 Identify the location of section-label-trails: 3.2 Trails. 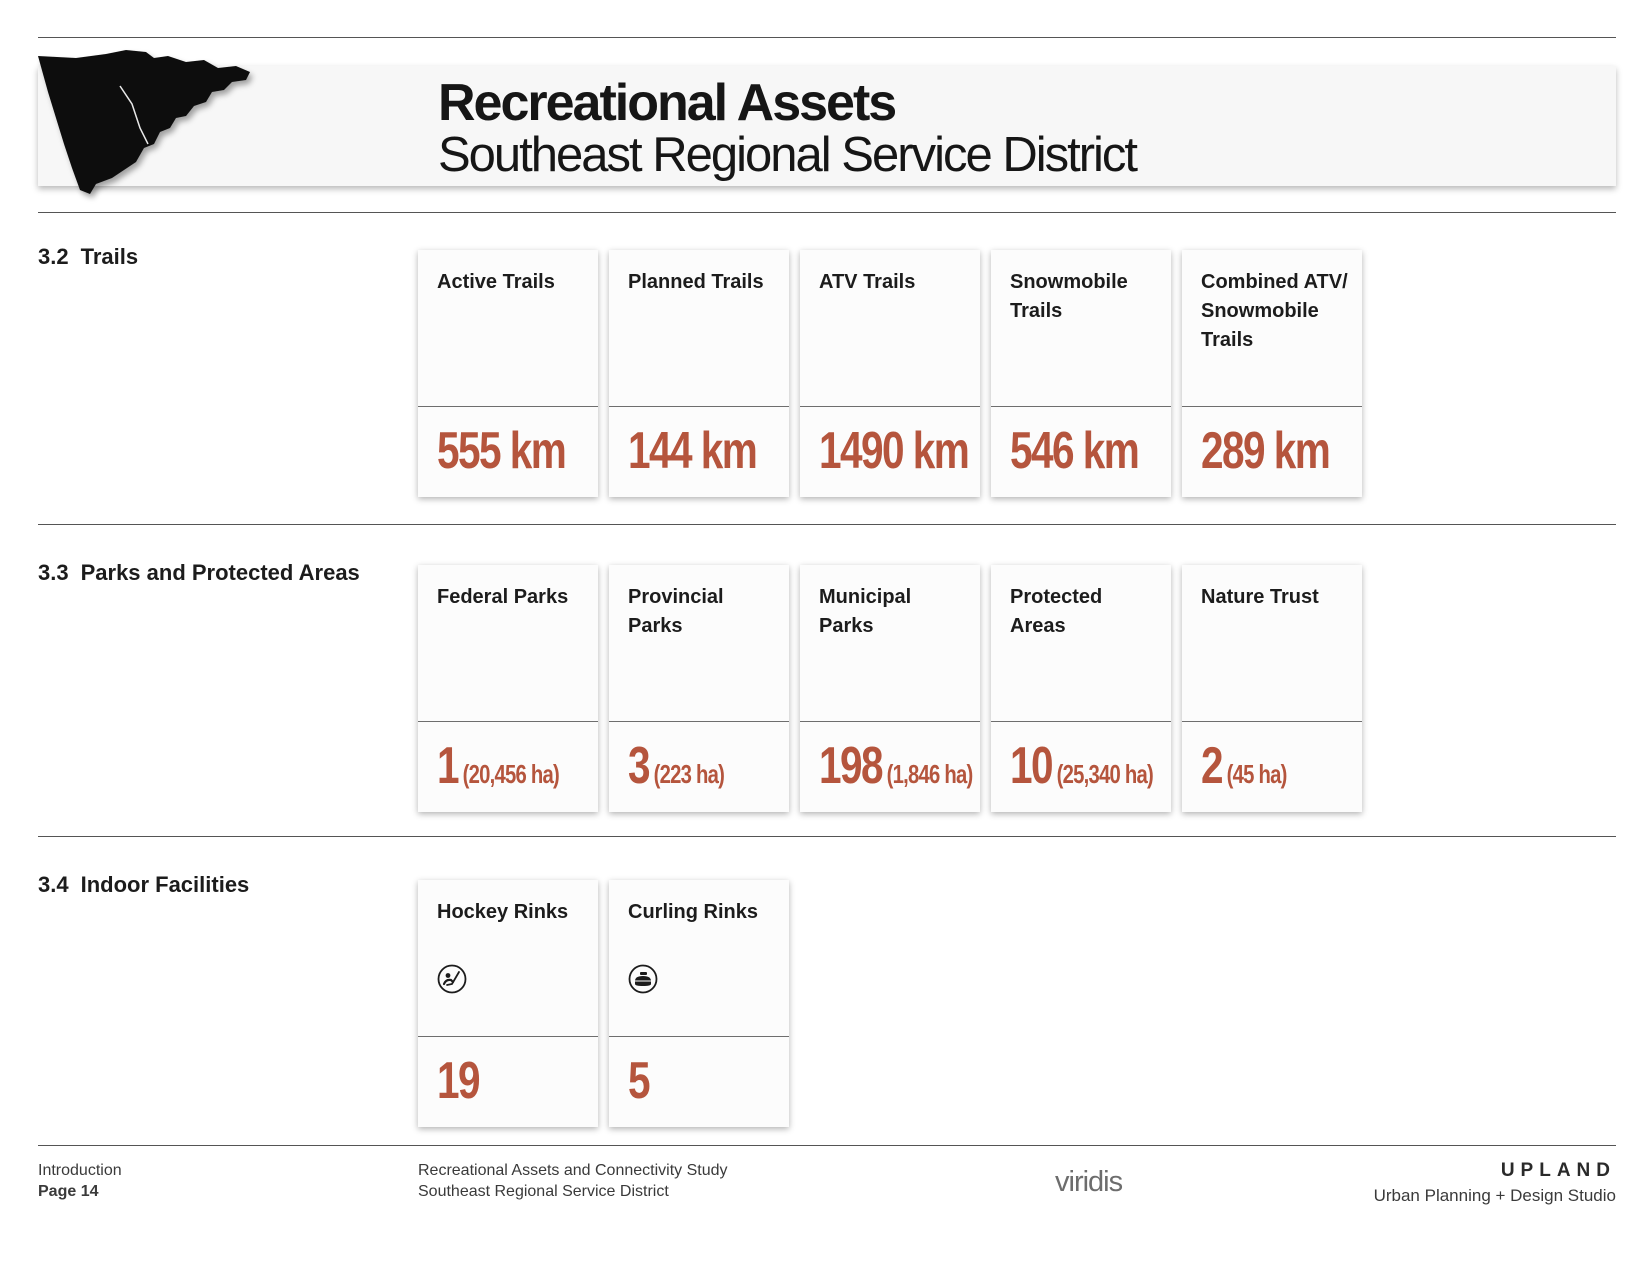
(88, 257).